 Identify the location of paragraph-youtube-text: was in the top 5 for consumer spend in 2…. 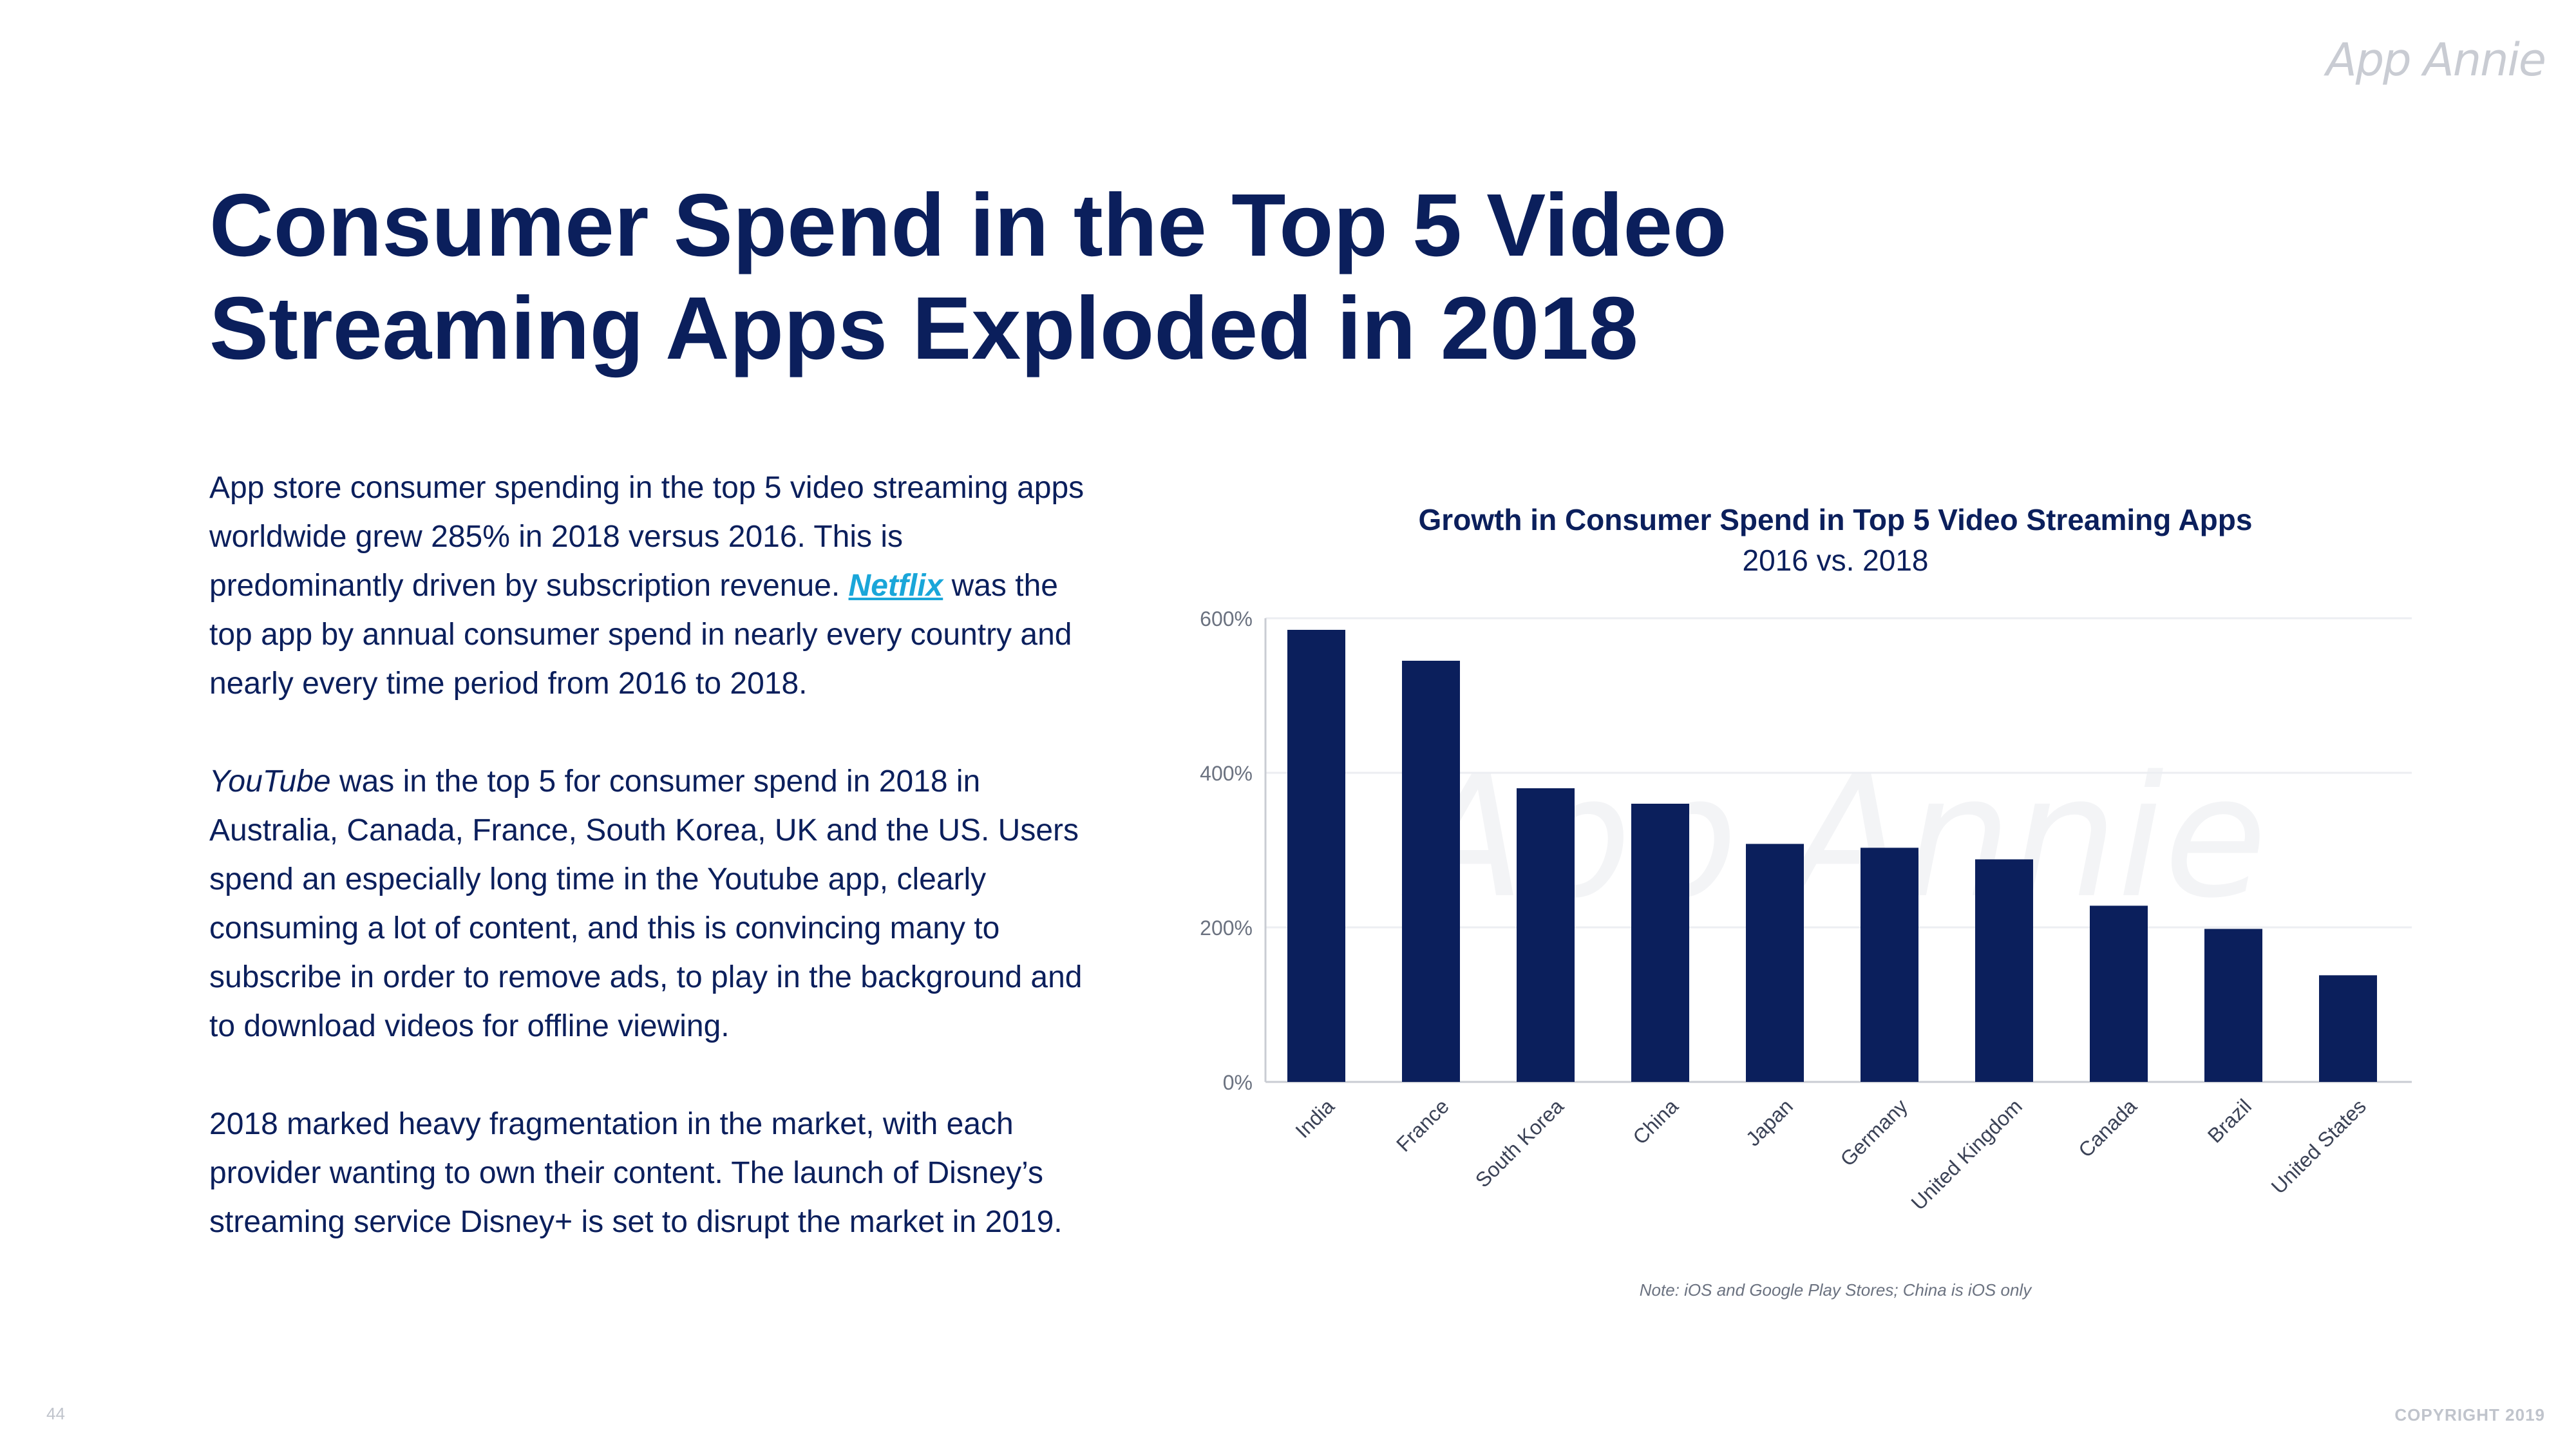
(646, 904).